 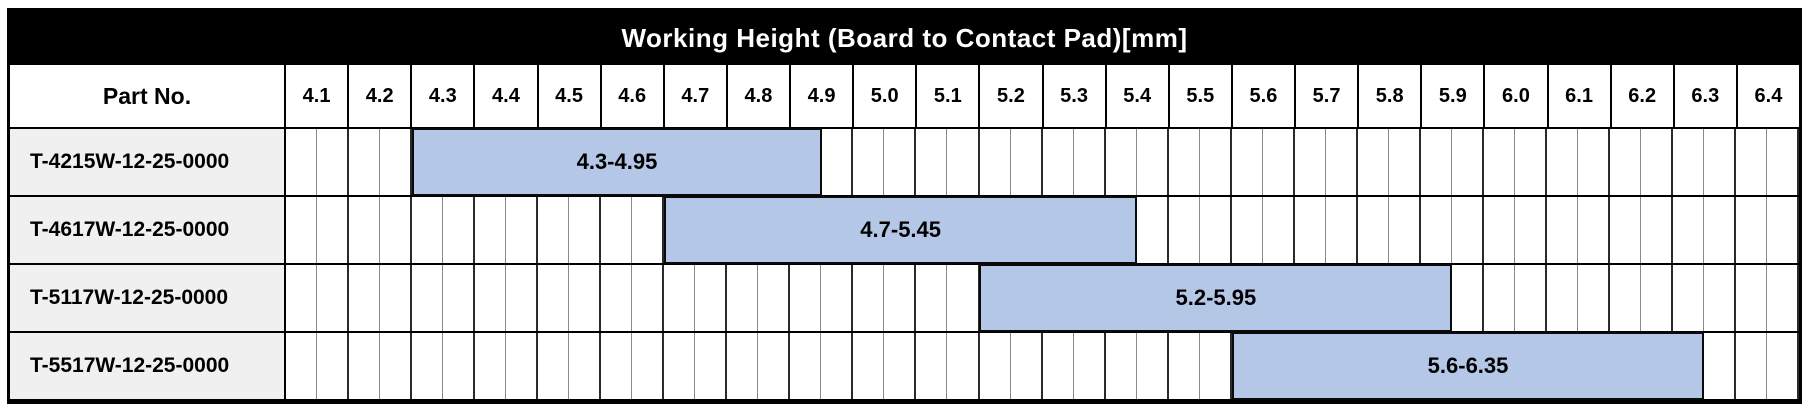 What do you see at coordinates (1138, 96) in the screenshot?
I see `axis-tick-5.4: 5.4` at bounding box center [1138, 96].